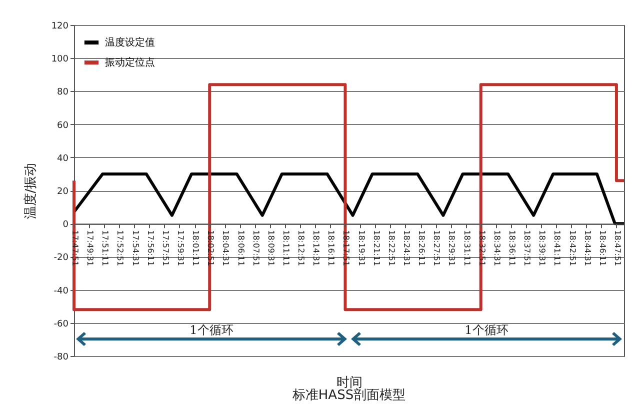  Describe the element at coordinates (120, 248) in the screenshot. I see `x-tick-label: 17:52:51` at that location.